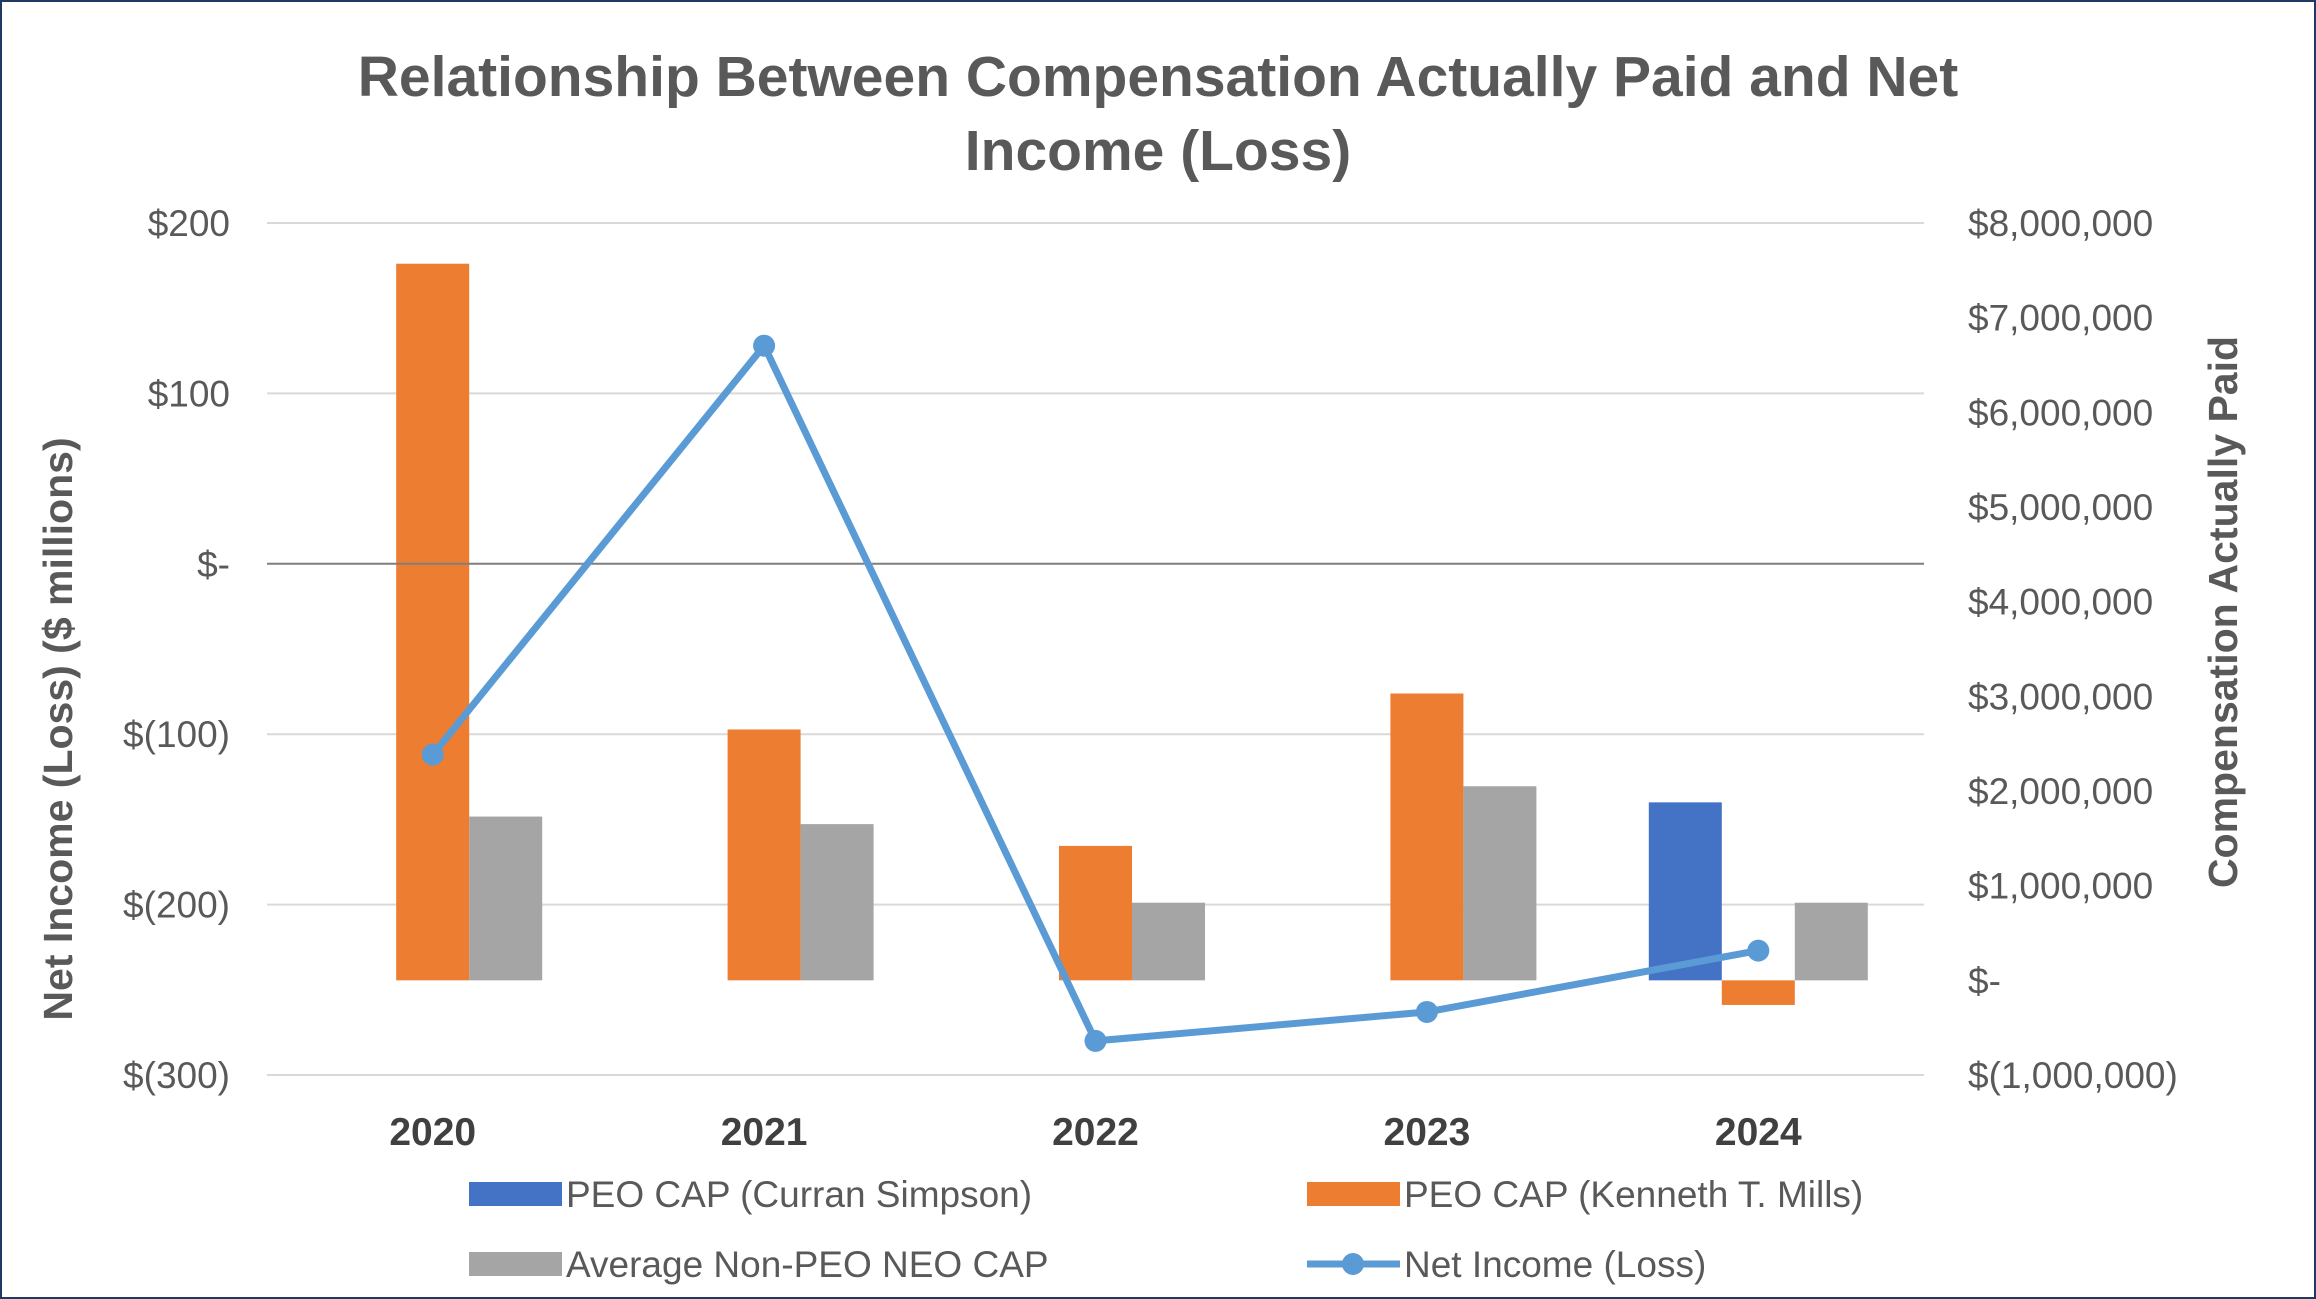 This screenshot has height=1299, width=2316. Describe the element at coordinates (1758, 950) in the screenshot. I see `net-income-point-2024` at that location.